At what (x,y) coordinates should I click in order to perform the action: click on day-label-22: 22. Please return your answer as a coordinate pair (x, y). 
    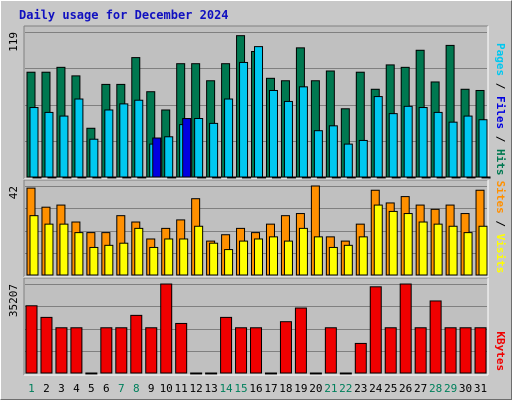
    Looking at the image, I should click on (345, 388).